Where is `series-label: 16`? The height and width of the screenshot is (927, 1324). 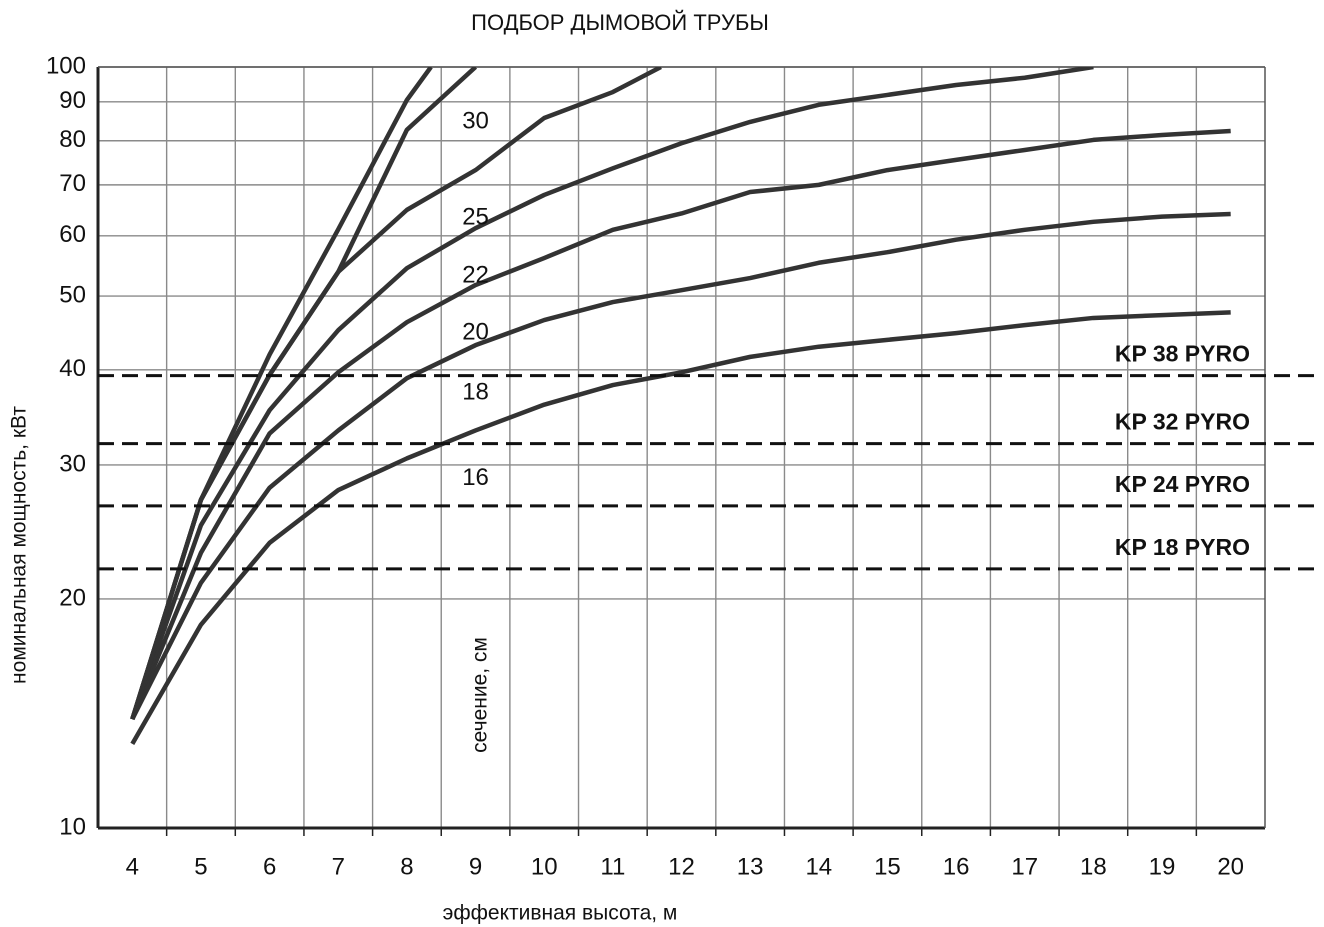 series-label: 16 is located at coordinates (475, 477).